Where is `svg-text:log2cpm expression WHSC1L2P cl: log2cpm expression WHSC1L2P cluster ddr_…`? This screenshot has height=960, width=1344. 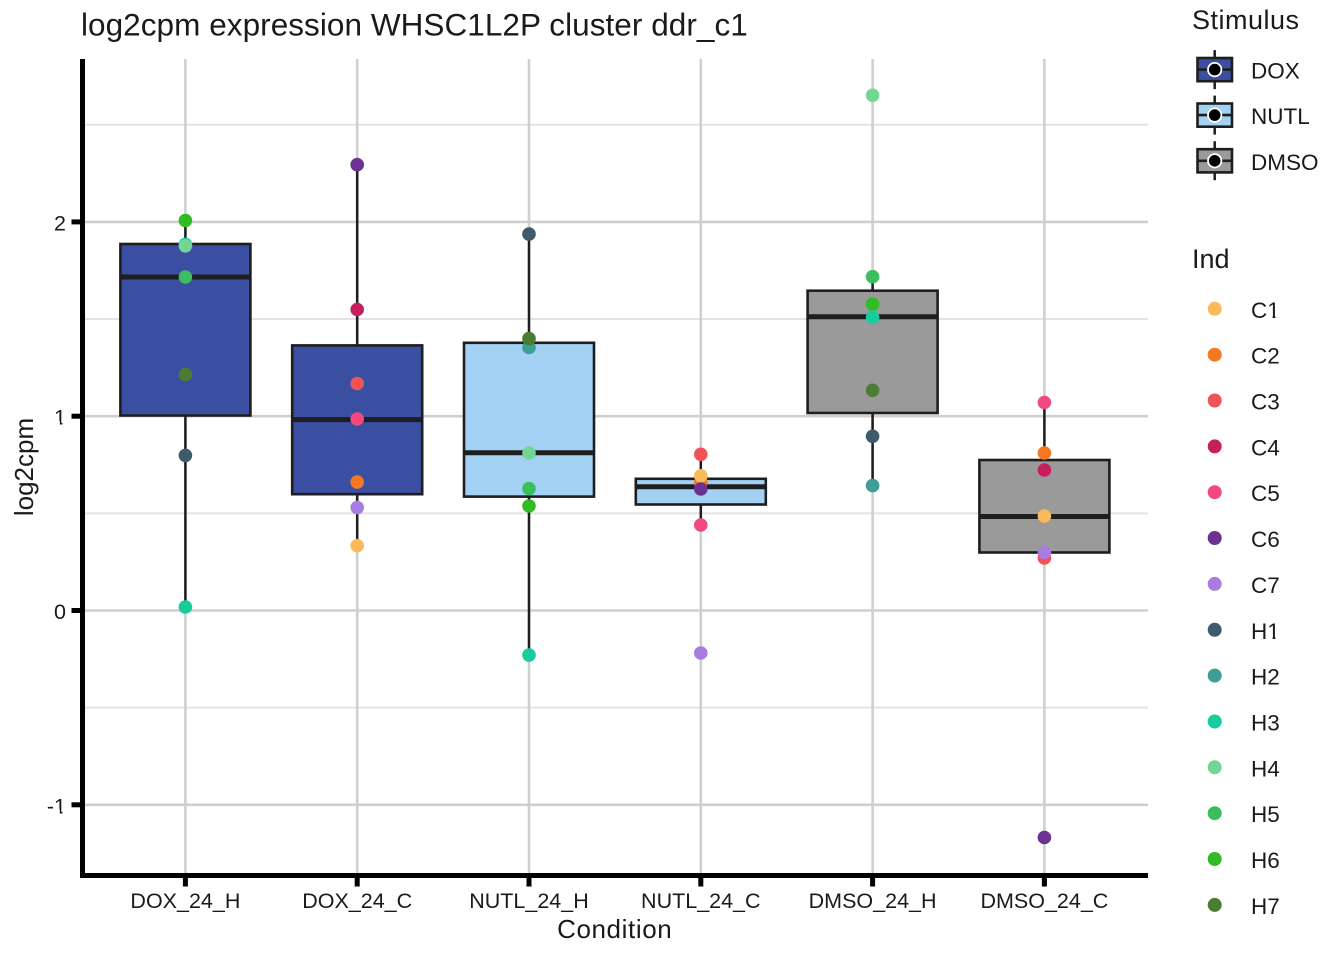 svg-text:log2cpm expression WHSC1L2P cl: log2cpm expression WHSC1L2P cluster ddr_… is located at coordinates (414, 25).